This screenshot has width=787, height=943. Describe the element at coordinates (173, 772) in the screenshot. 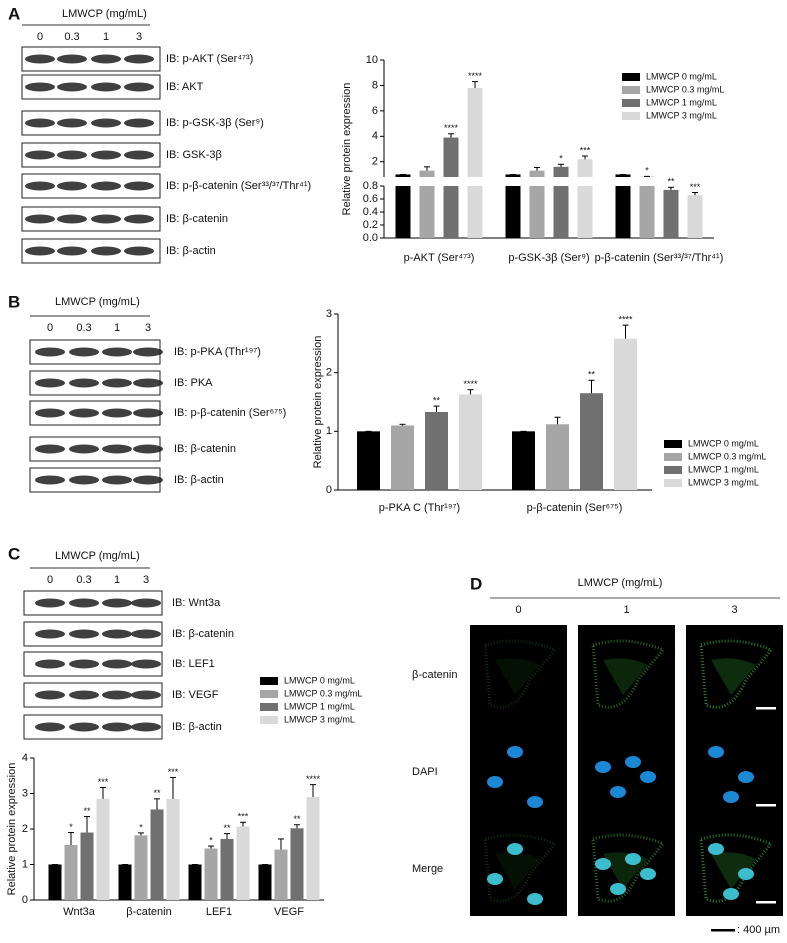

I see `significance: ***` at that location.